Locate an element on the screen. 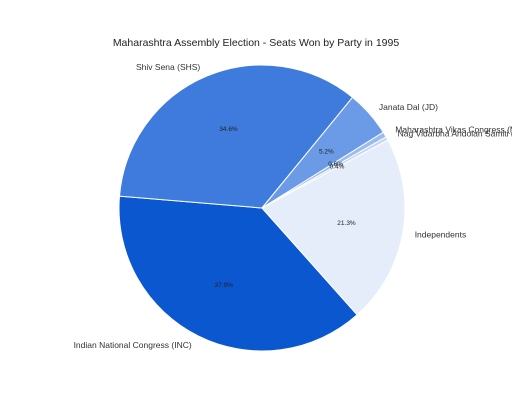  name-label-janata-dal-jd: Janata Dal (JD) is located at coordinates (408, 107).